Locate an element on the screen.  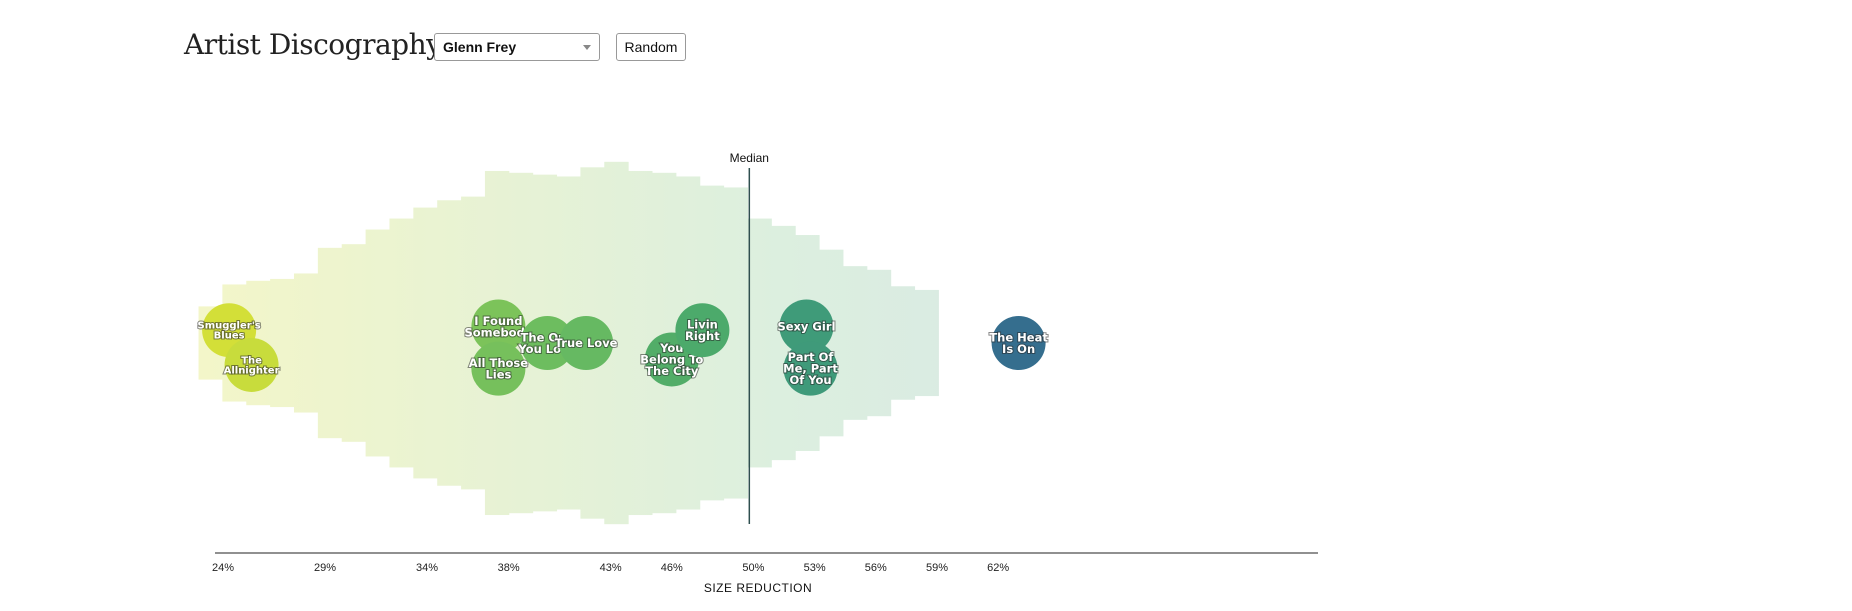
song-bubble-label: Sexy Girl is located at coordinates (806, 327).